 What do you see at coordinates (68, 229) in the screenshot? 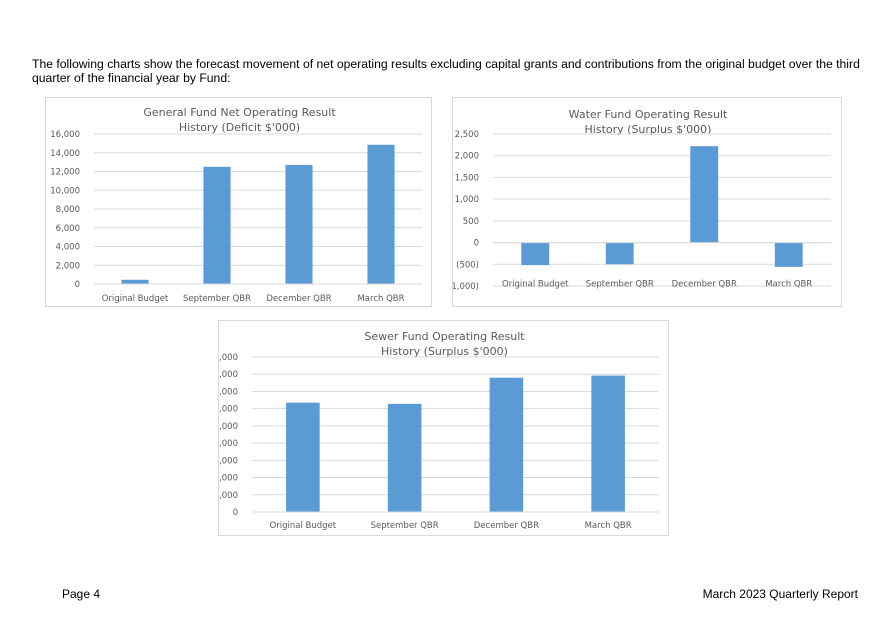
I see `general-y-tick-label: 6,000` at bounding box center [68, 229].